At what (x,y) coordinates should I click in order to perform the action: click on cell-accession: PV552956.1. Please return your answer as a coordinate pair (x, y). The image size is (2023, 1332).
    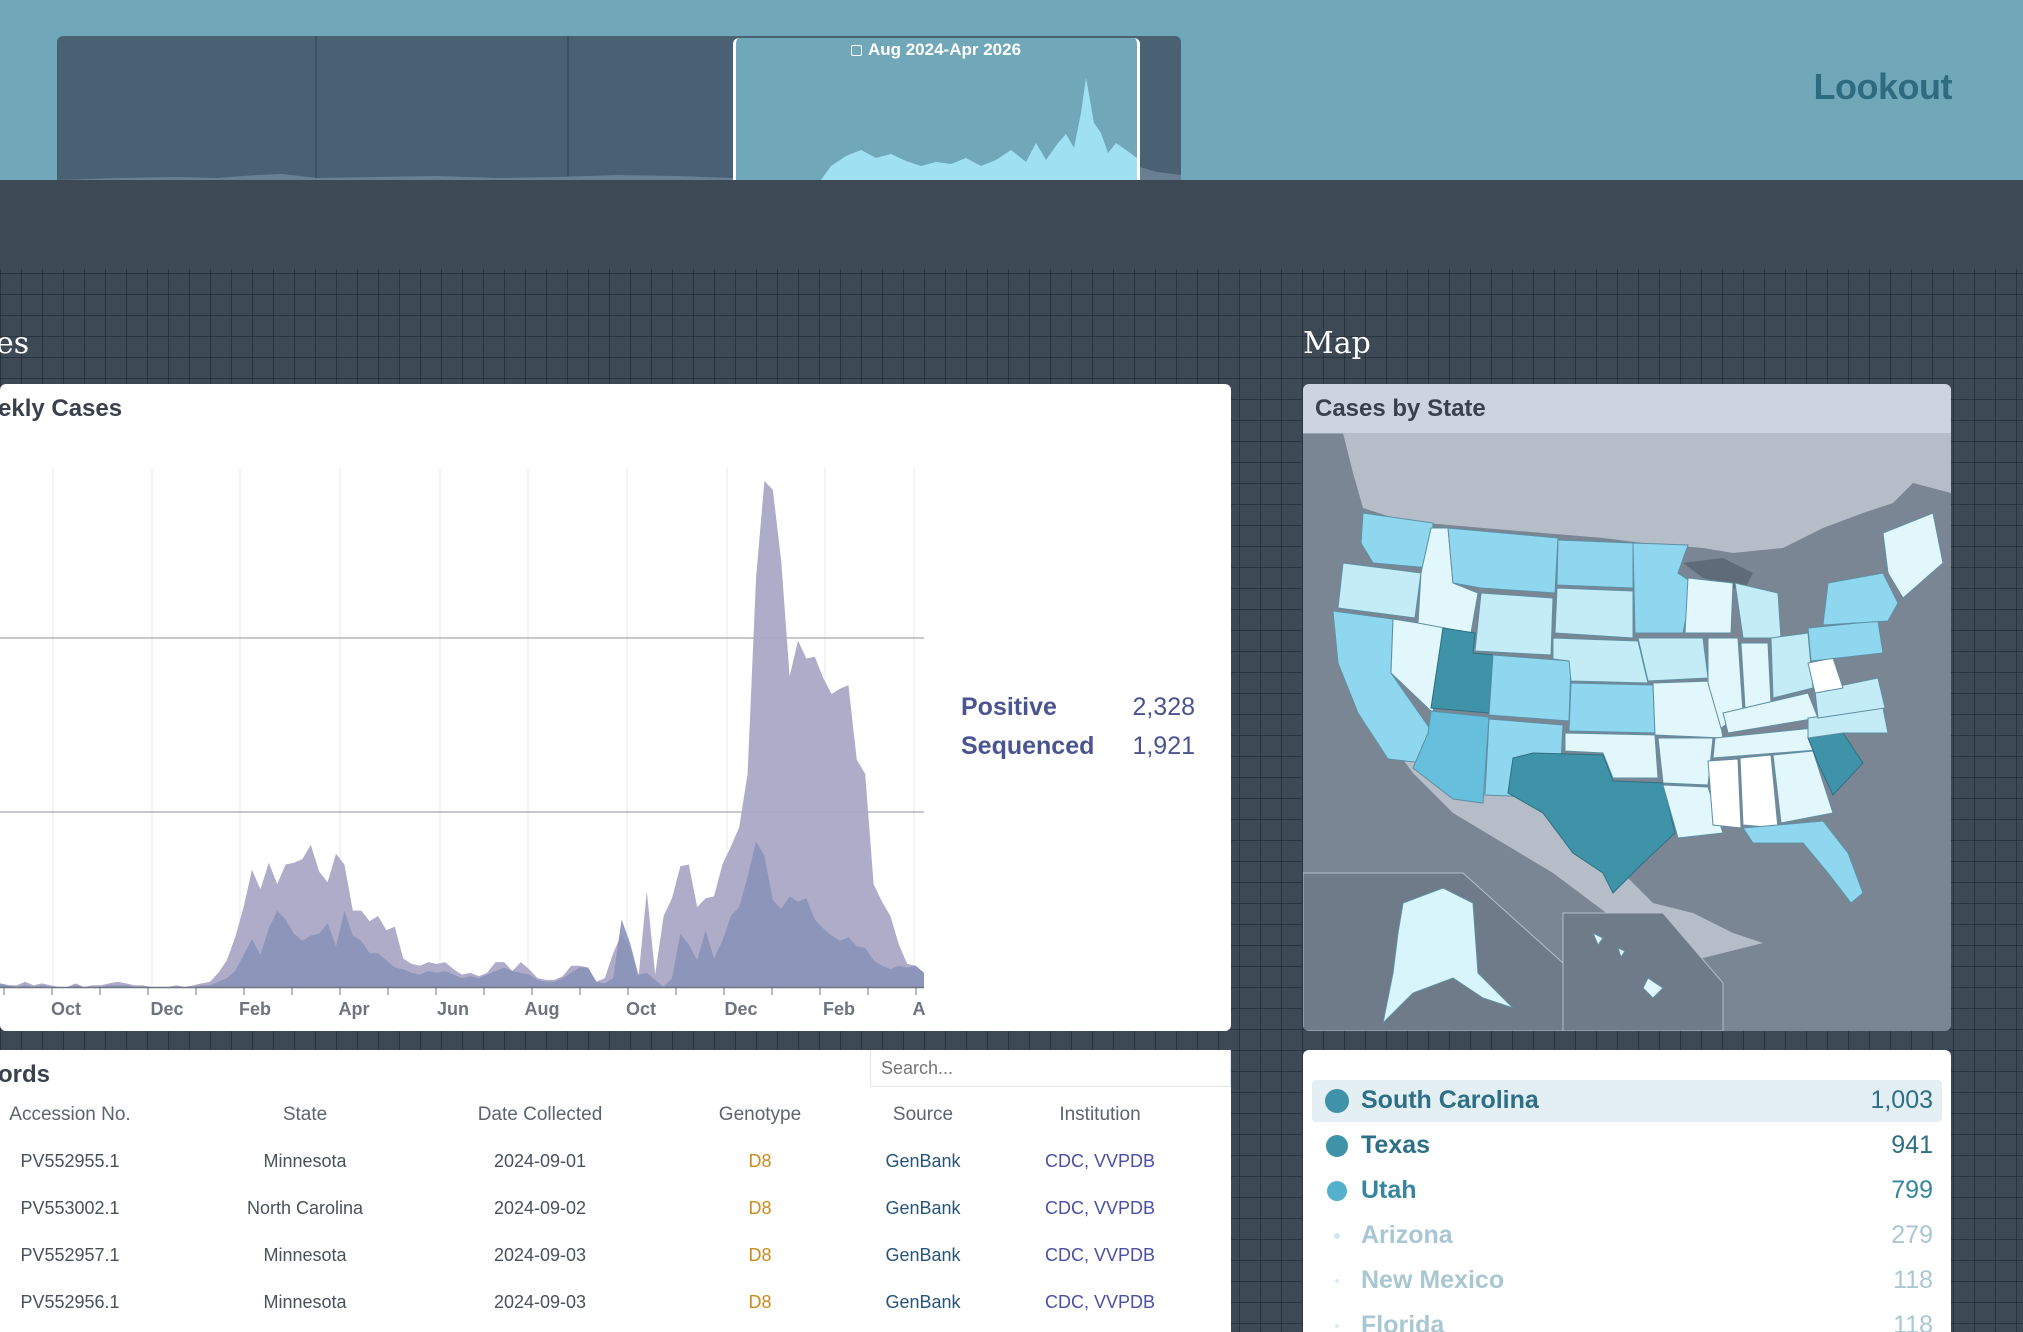
    Looking at the image, I should click on (70, 1302).